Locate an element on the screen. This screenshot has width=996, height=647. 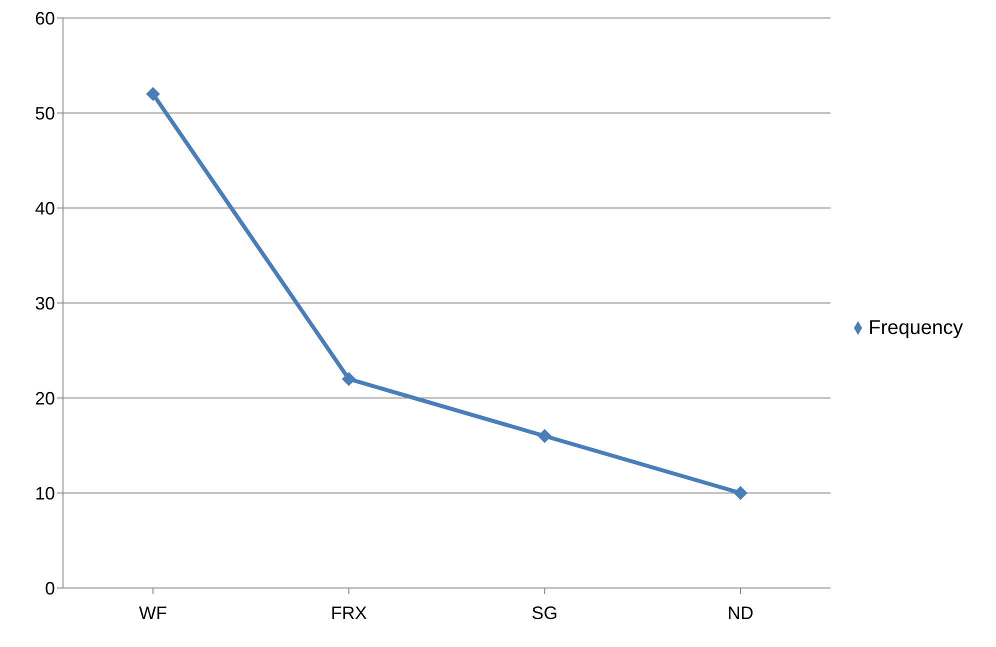
y-tick-label: 30 is located at coordinates (44, 303).